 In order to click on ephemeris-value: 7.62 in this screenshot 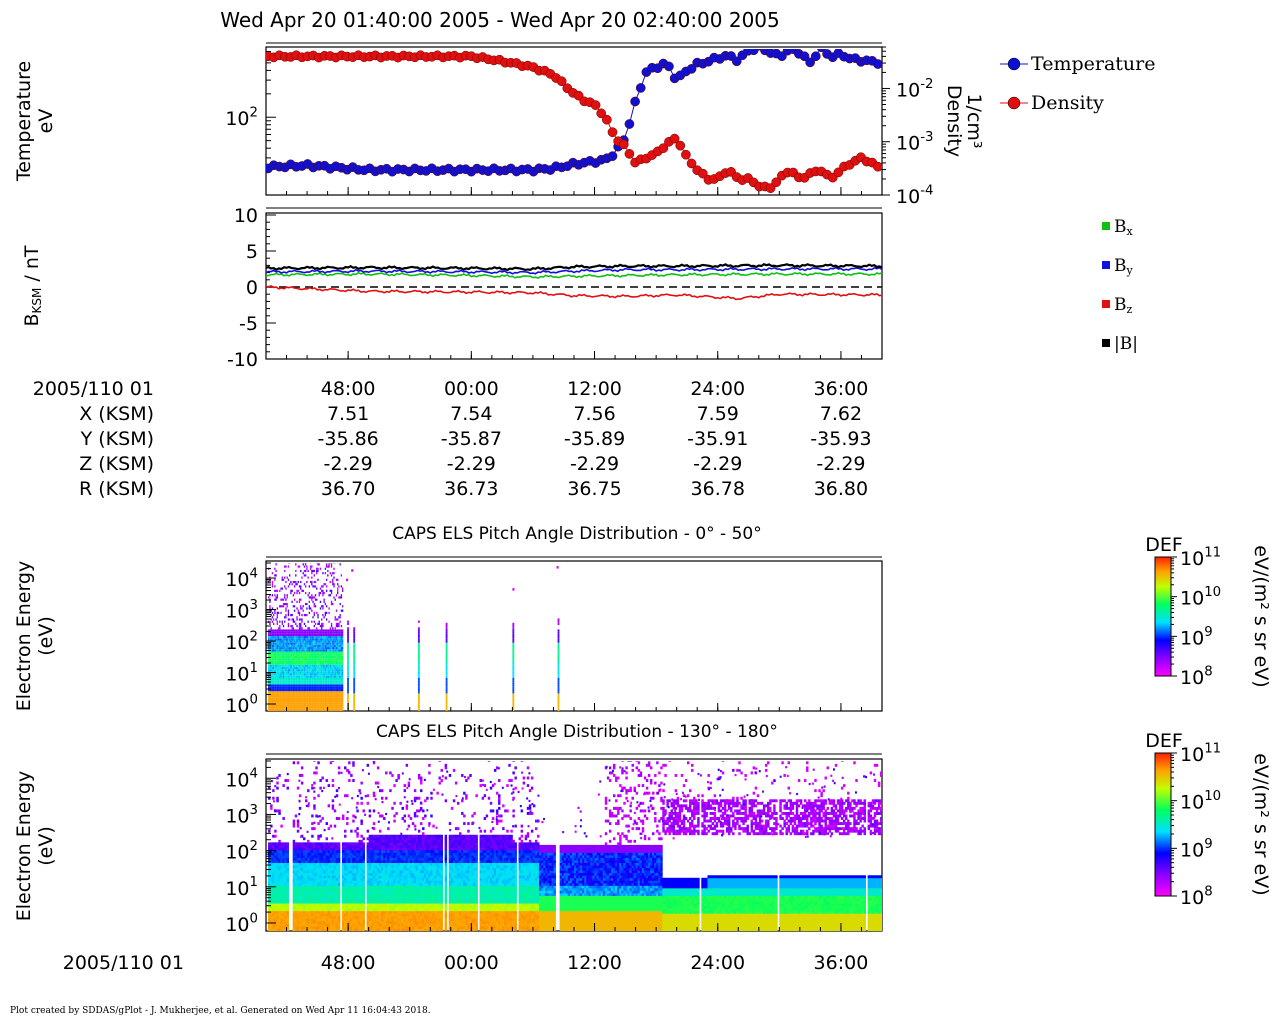, I will do `click(841, 414)`.